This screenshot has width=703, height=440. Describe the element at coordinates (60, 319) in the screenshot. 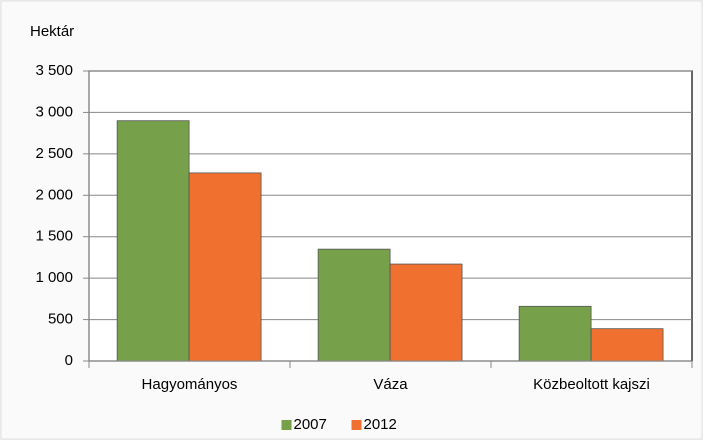

I see `y-tick-label: 500` at that location.